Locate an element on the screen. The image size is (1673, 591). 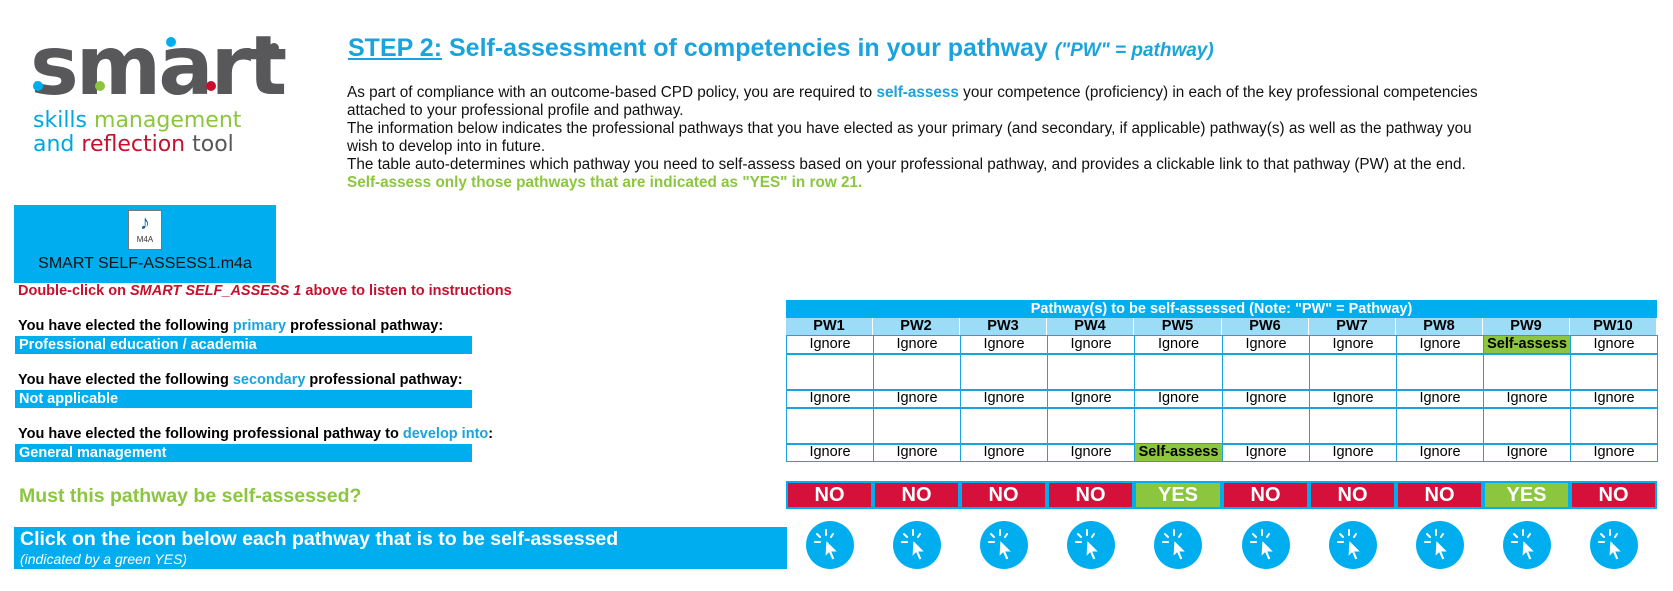
column-header-pw8: PW8 is located at coordinates (1439, 326).